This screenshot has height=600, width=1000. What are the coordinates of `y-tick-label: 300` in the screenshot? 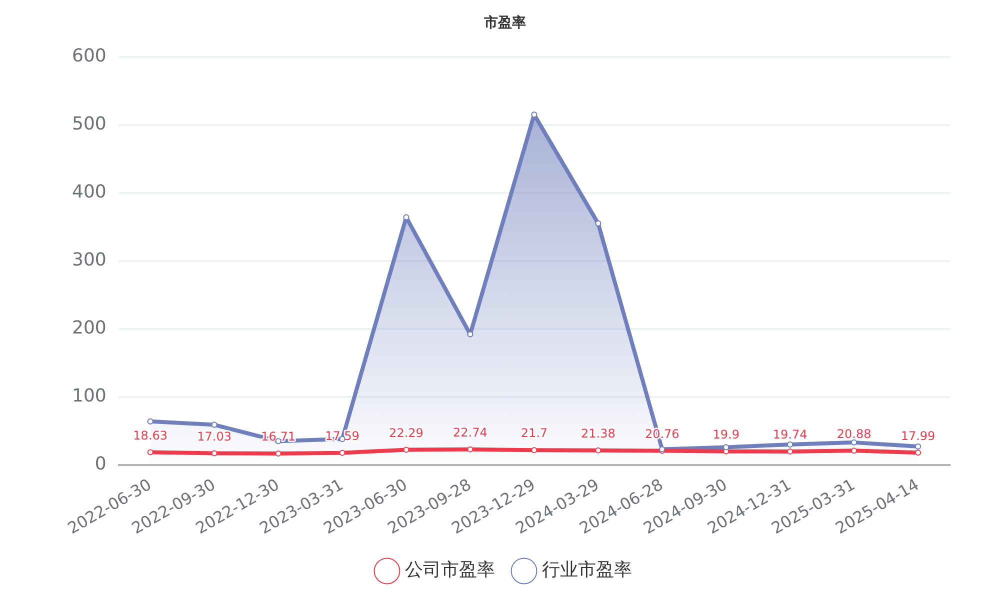 It's located at (89, 260).